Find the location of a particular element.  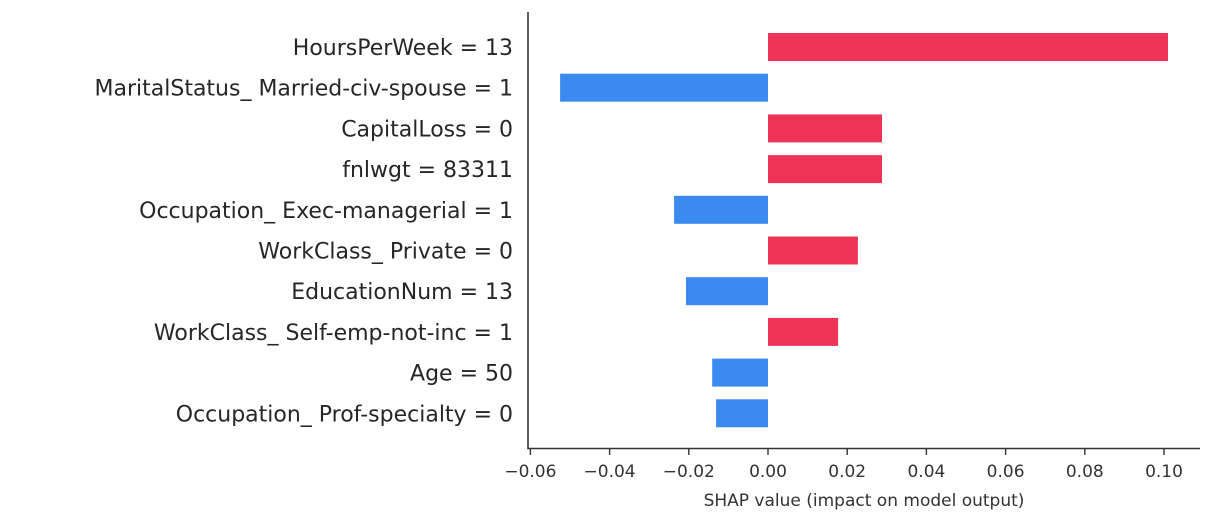

x-tick-label: −0.06 is located at coordinates (530, 472).